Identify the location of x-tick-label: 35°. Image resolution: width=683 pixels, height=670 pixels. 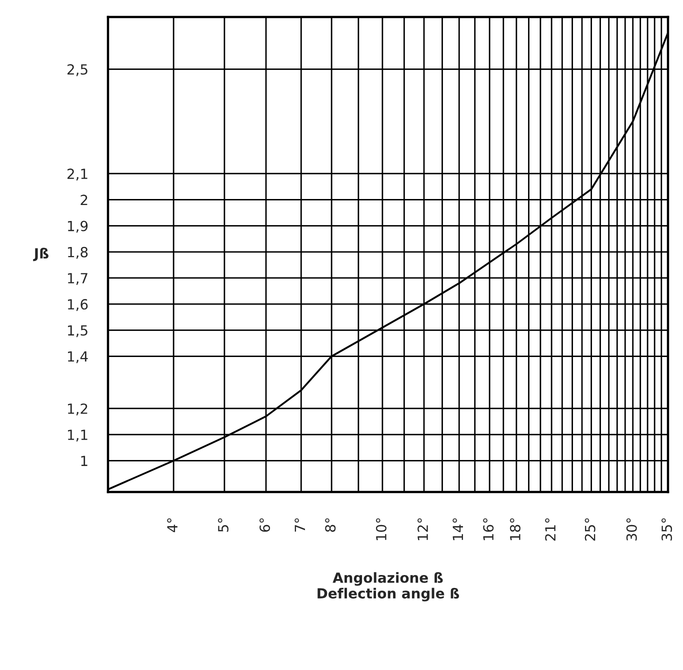
(667, 529).